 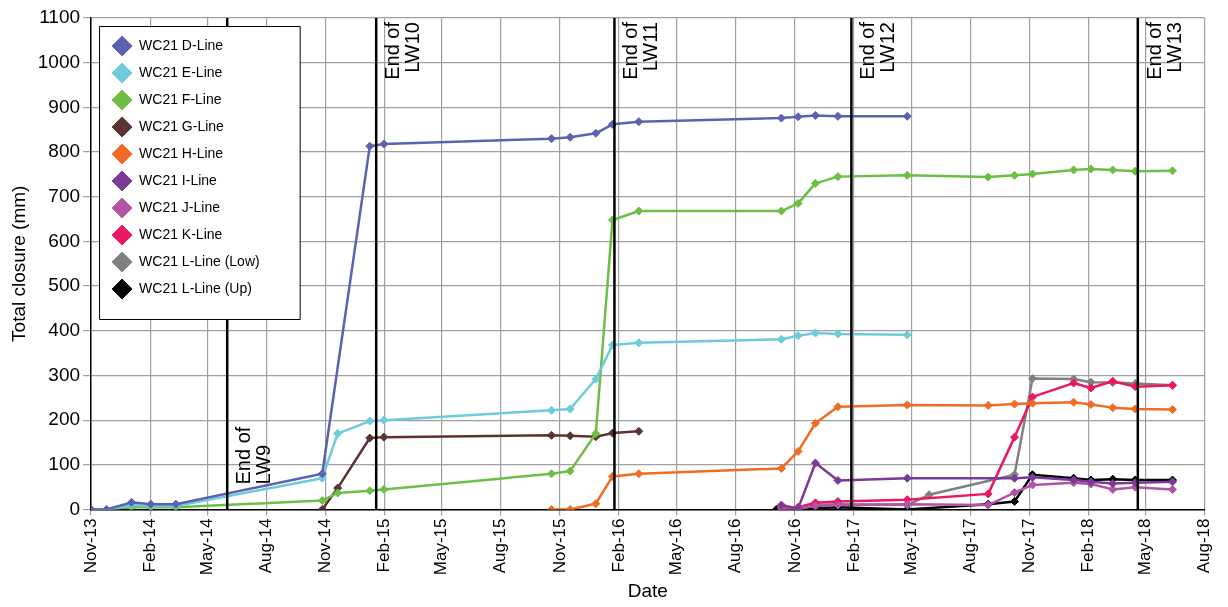 I want to click on x-tick-label: Aug-15, so click(x=500, y=546).